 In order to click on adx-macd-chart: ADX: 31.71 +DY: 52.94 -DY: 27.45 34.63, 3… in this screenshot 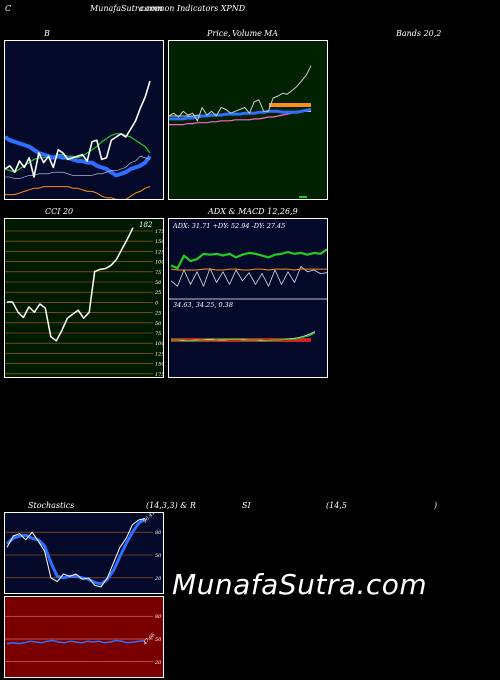, I will do `click(248, 282)`.